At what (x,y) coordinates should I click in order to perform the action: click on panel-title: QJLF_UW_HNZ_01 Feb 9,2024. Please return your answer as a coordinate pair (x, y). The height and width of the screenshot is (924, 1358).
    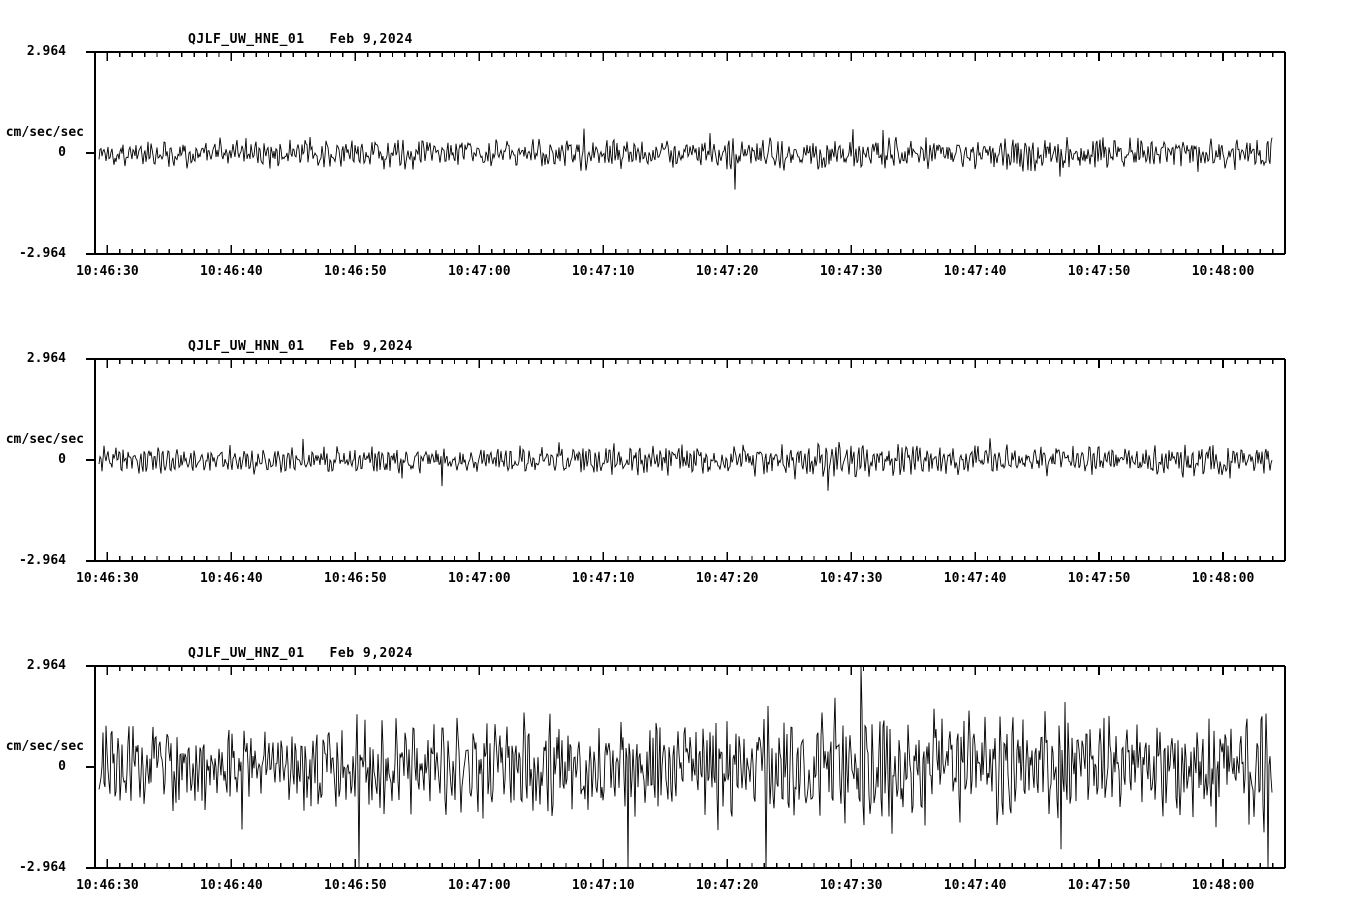
    Looking at the image, I should click on (300, 653).